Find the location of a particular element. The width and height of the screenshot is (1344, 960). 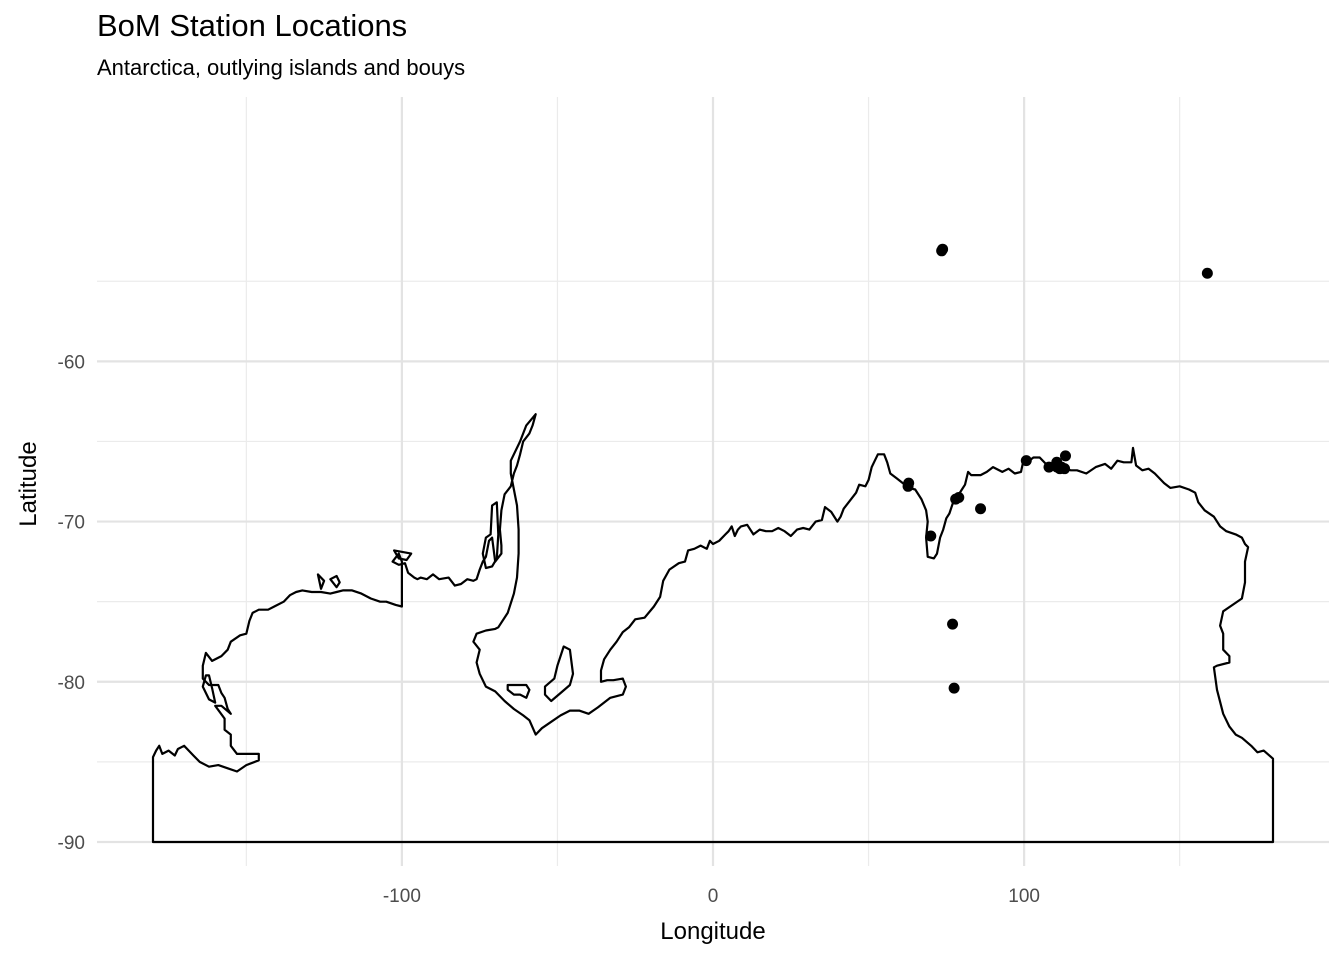

chart-subtitle: Antarctica, outlying islands and bouys is located at coordinates (281, 67).